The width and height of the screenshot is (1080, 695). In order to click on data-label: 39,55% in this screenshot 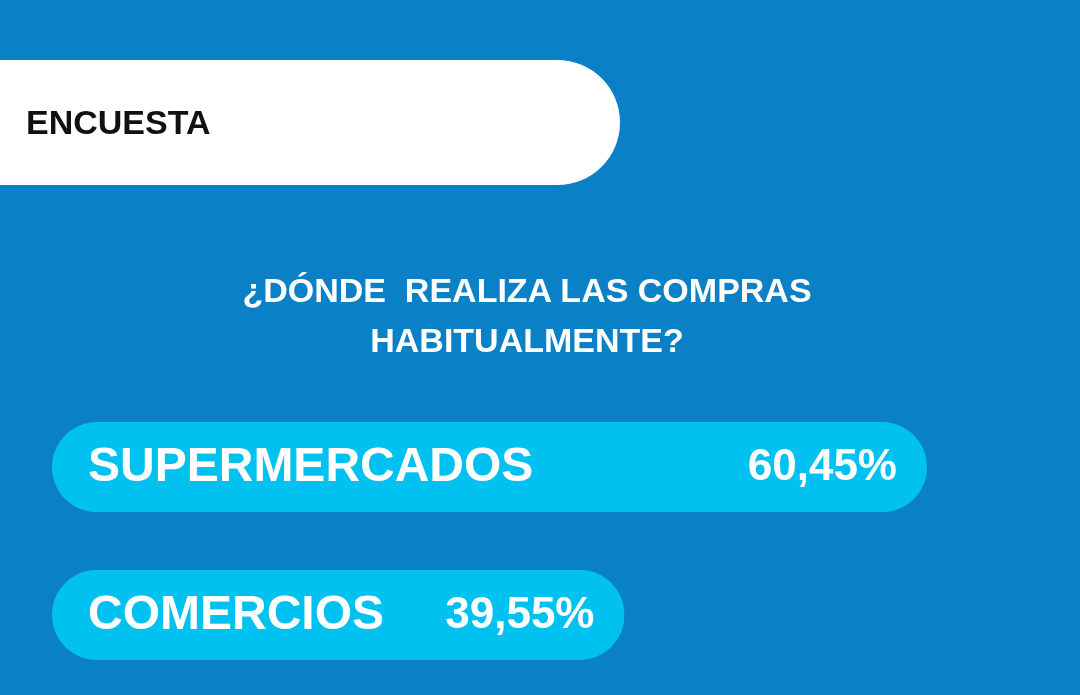, I will do `click(520, 612)`.